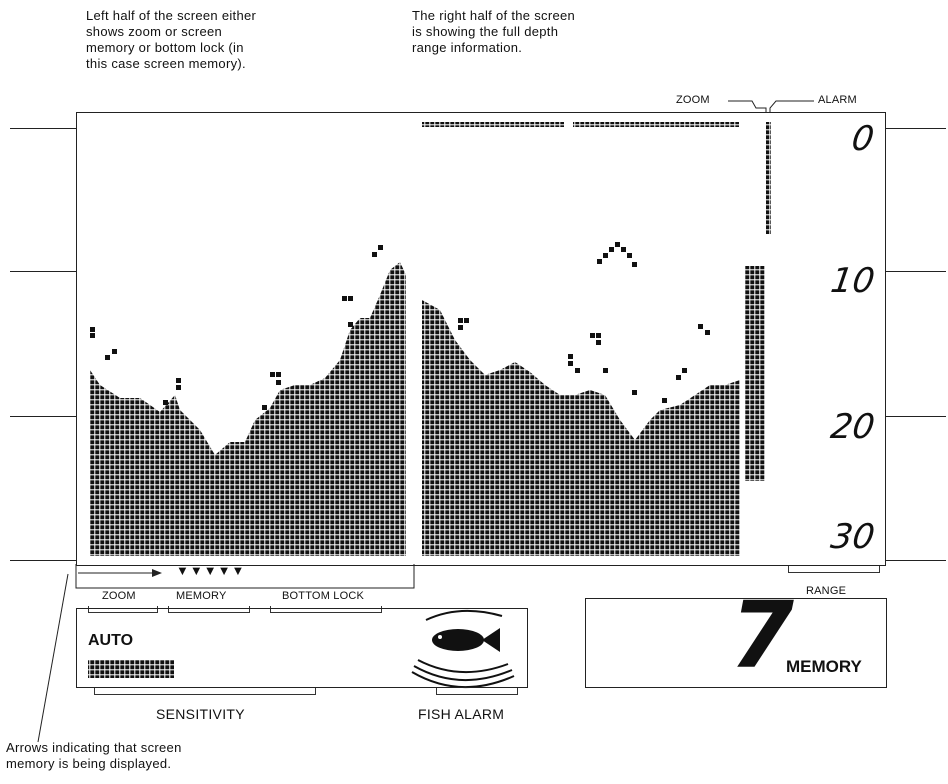 The image size is (948, 784). I want to click on memory-display-panel, so click(736, 643).